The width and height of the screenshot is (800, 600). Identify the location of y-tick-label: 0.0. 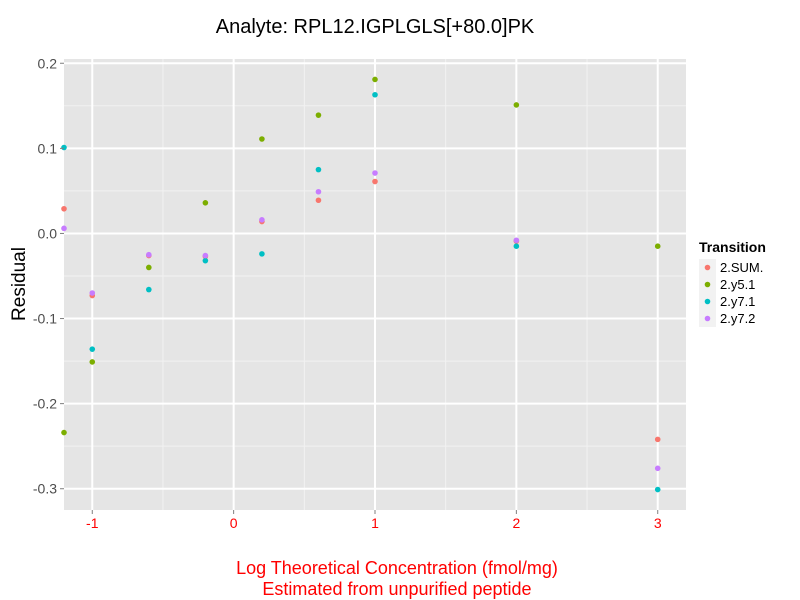
(48, 233).